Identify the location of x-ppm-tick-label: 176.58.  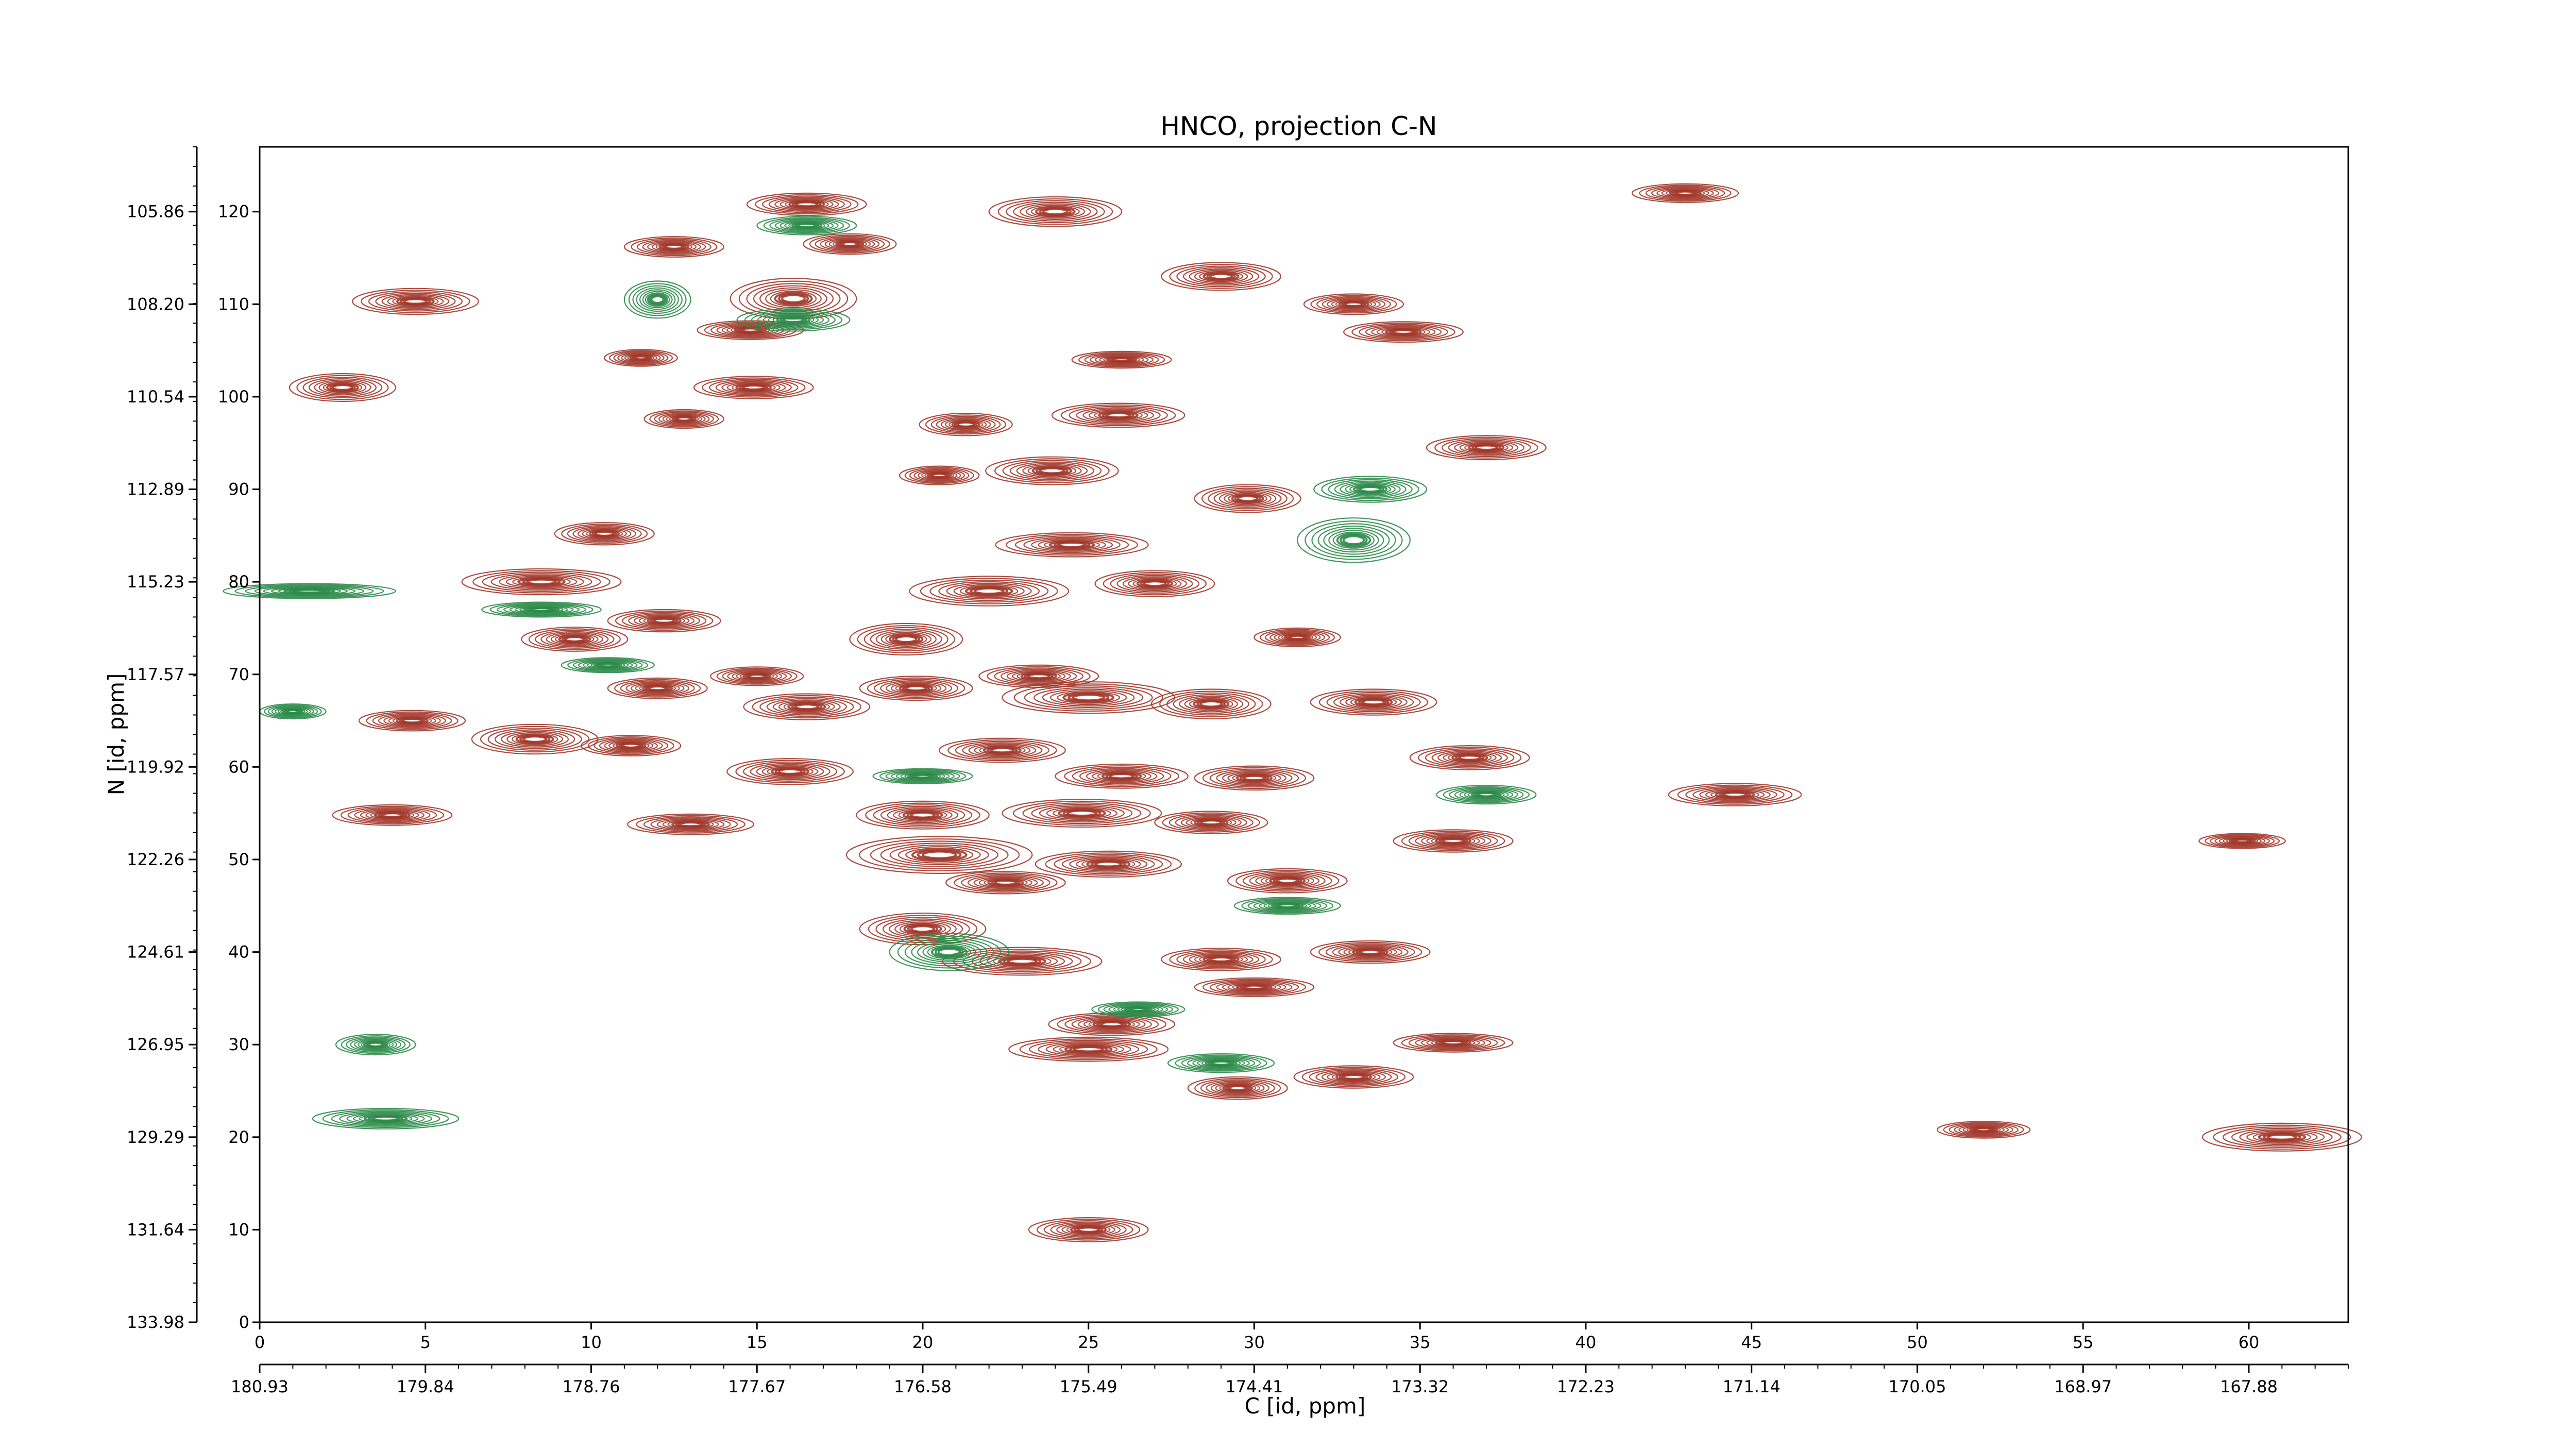
(923, 1386).